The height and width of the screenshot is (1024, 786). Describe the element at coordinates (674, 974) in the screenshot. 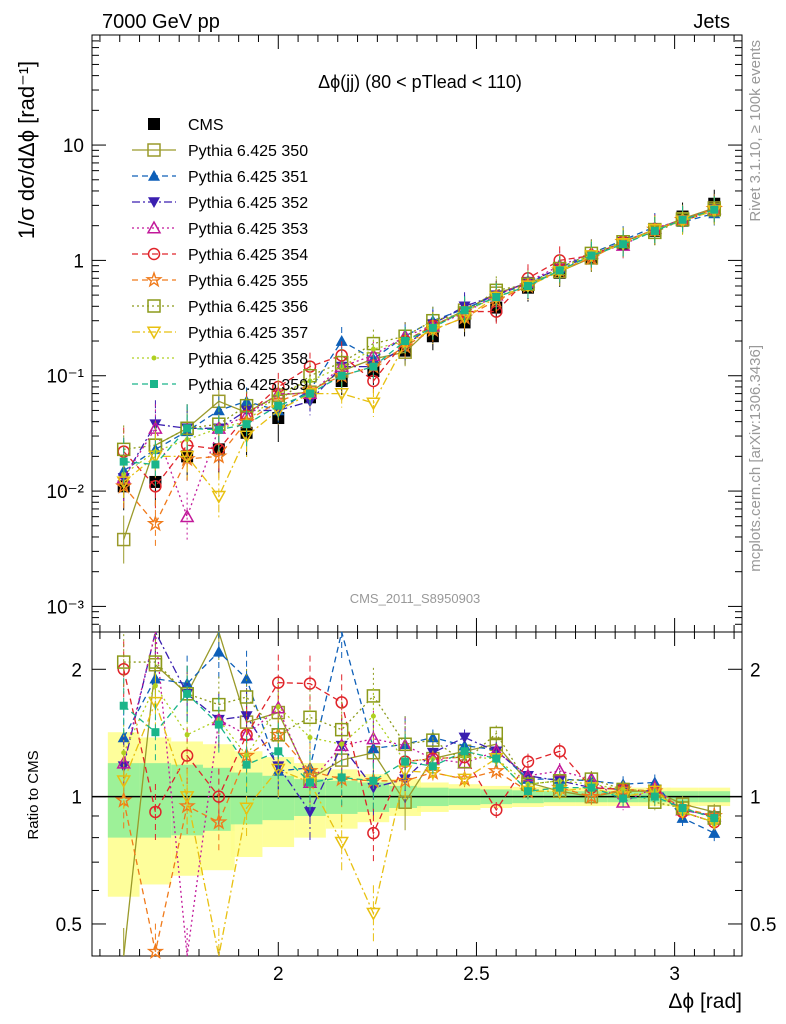

I see `x-tick-label: 3` at that location.